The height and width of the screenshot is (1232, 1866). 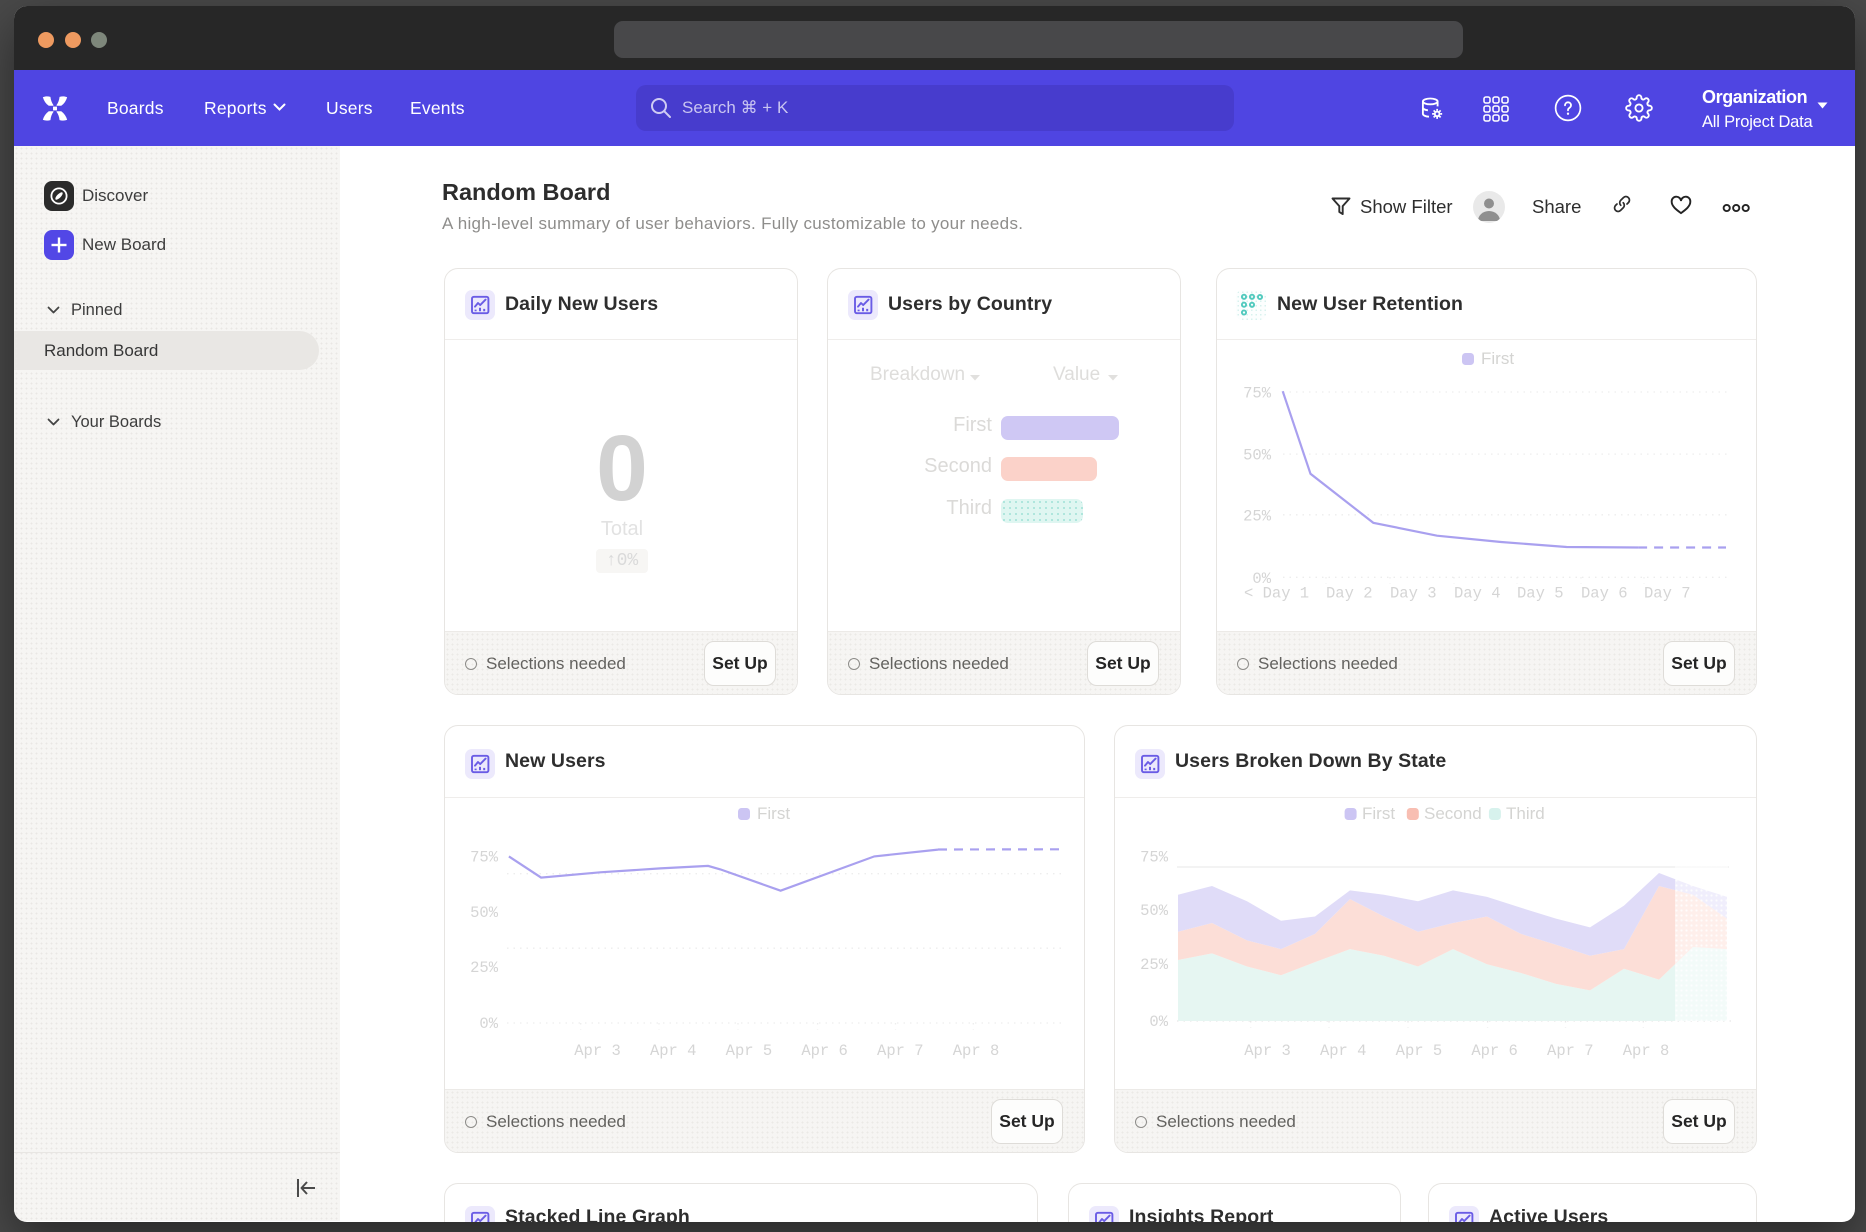 What do you see at coordinates (1540, 594) in the screenshot?
I see `svg-text: Day 5` at bounding box center [1540, 594].